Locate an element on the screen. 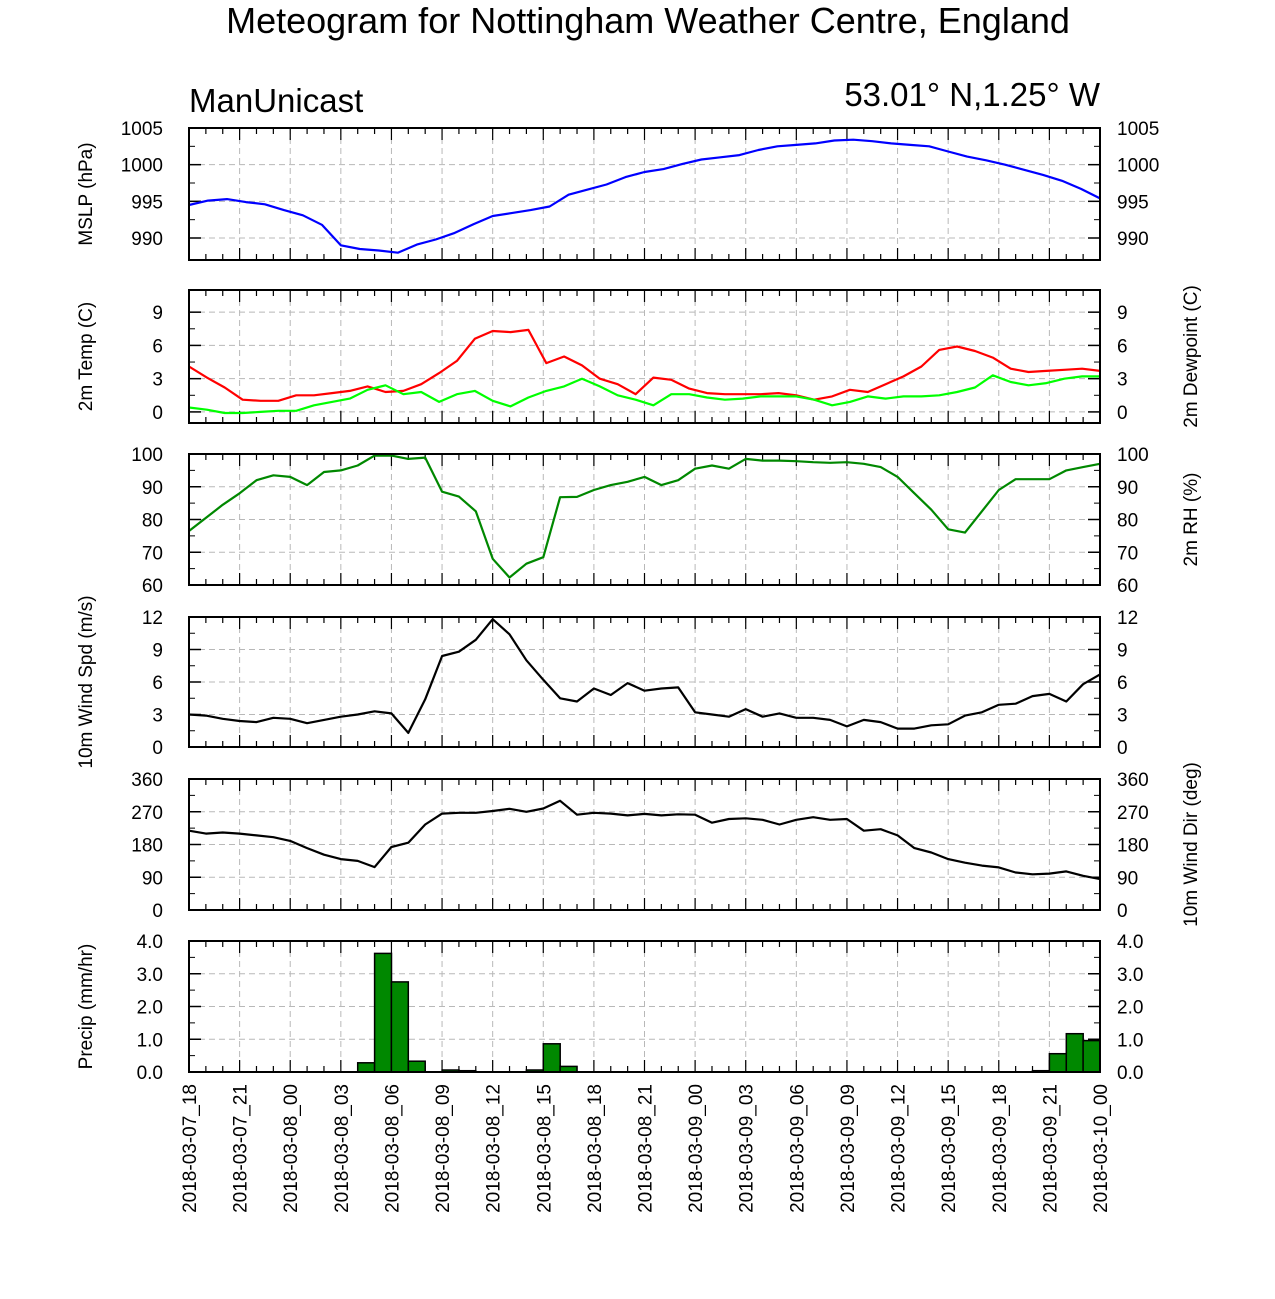 The image size is (1275, 1299). x-tick-label: 2018-03-08_03 is located at coordinates (342, 1148).